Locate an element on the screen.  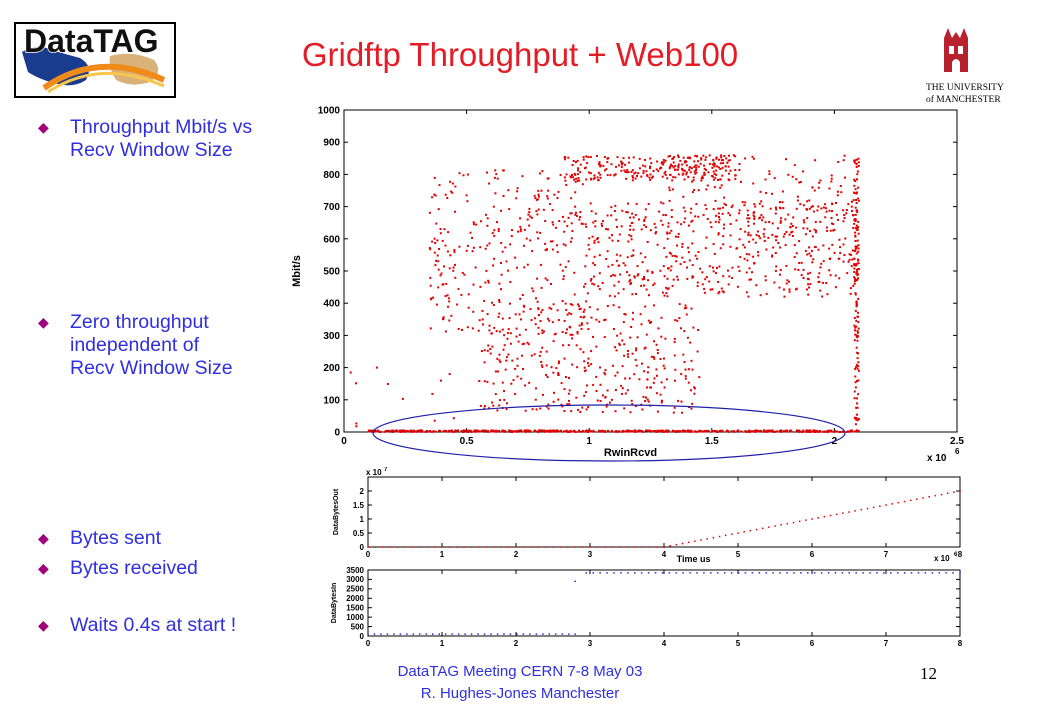
x-tick-label: 2 is located at coordinates (516, 554).